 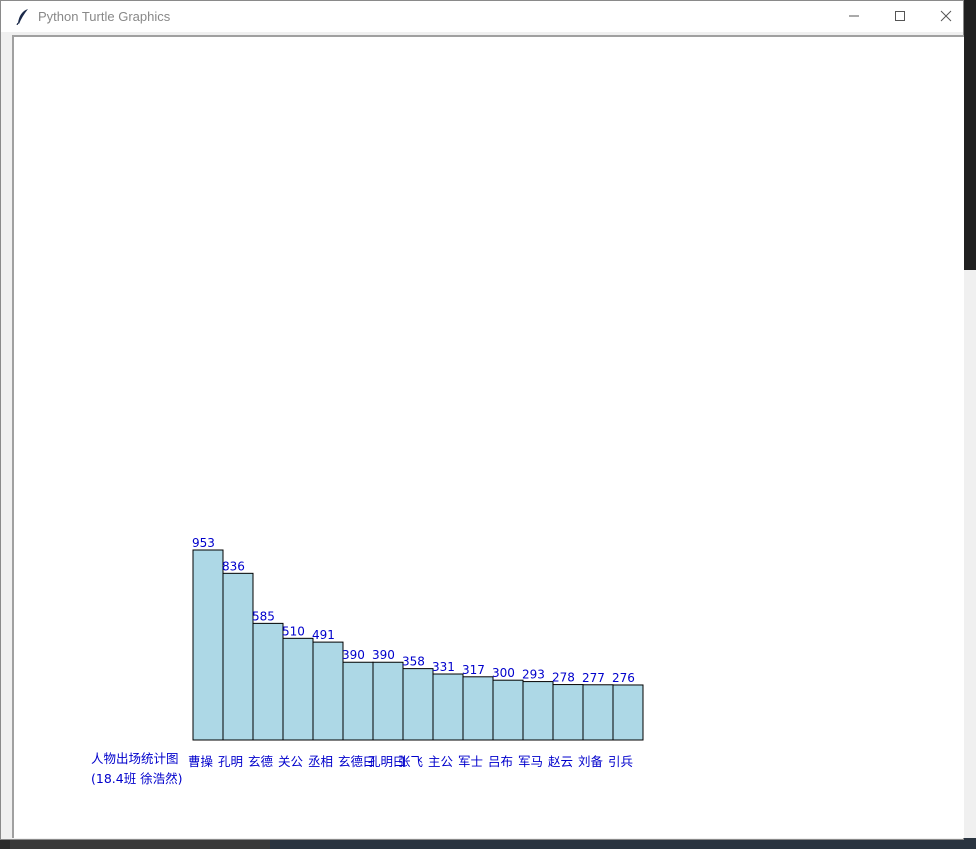 What do you see at coordinates (623, 843) in the screenshot?
I see `desktop-background-bottom` at bounding box center [623, 843].